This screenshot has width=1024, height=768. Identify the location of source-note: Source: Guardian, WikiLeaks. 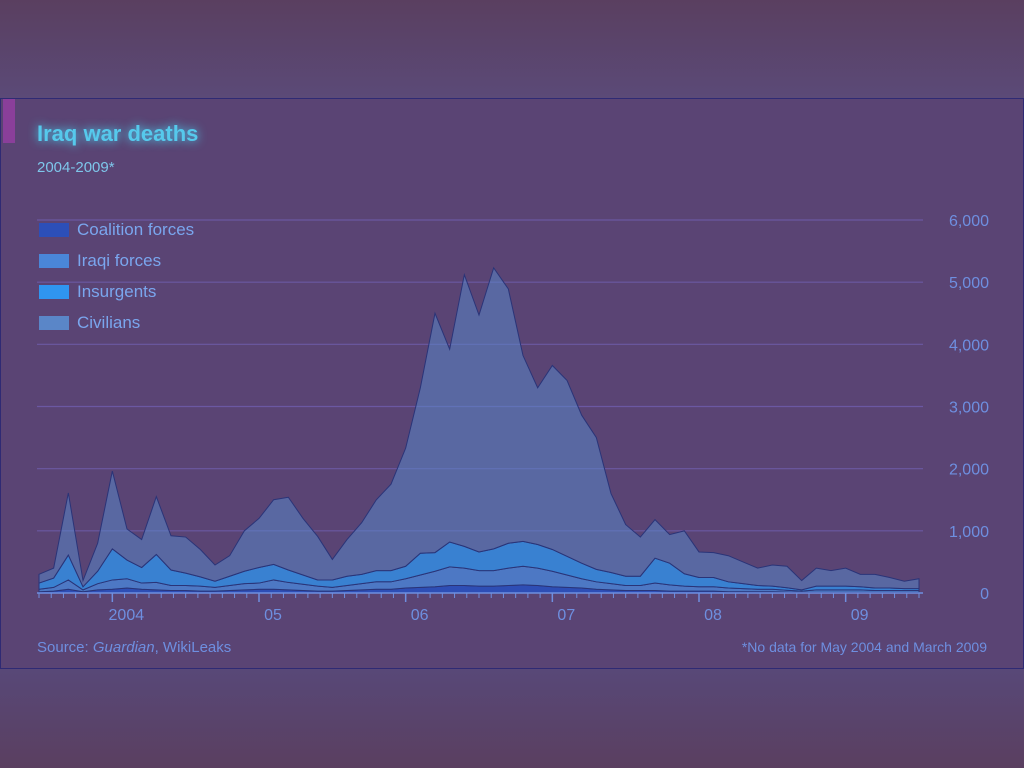
(134, 647).